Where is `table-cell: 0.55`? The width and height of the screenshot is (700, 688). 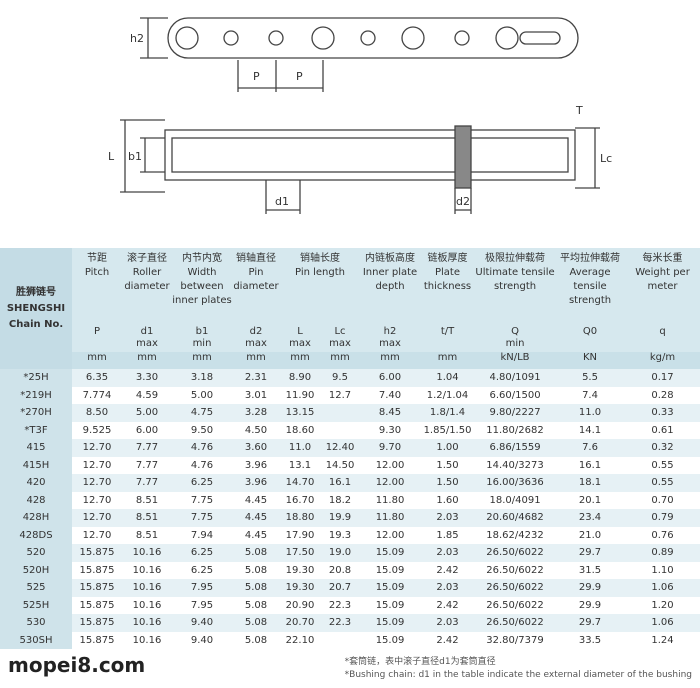
table-cell: 0.55 is located at coordinates (662, 465).